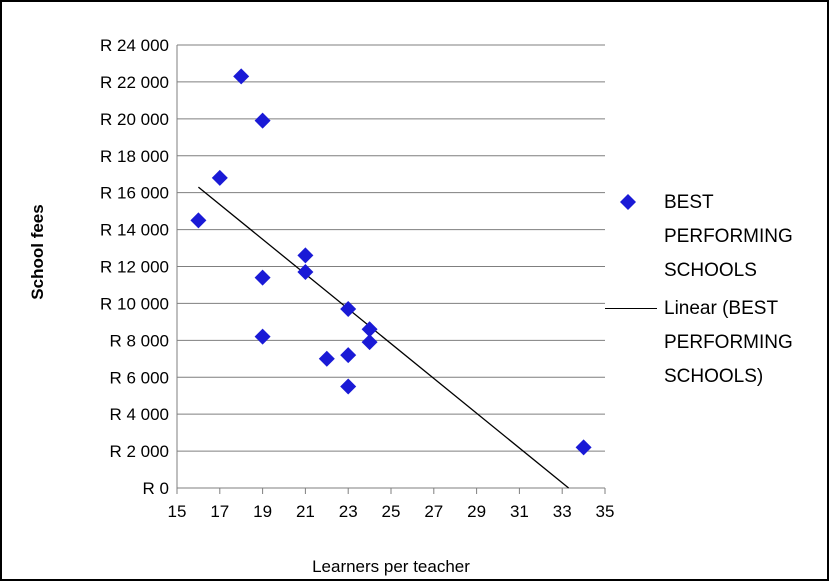 This screenshot has height=581, width=829. I want to click on y-tick-label: R 0, so click(156, 488).